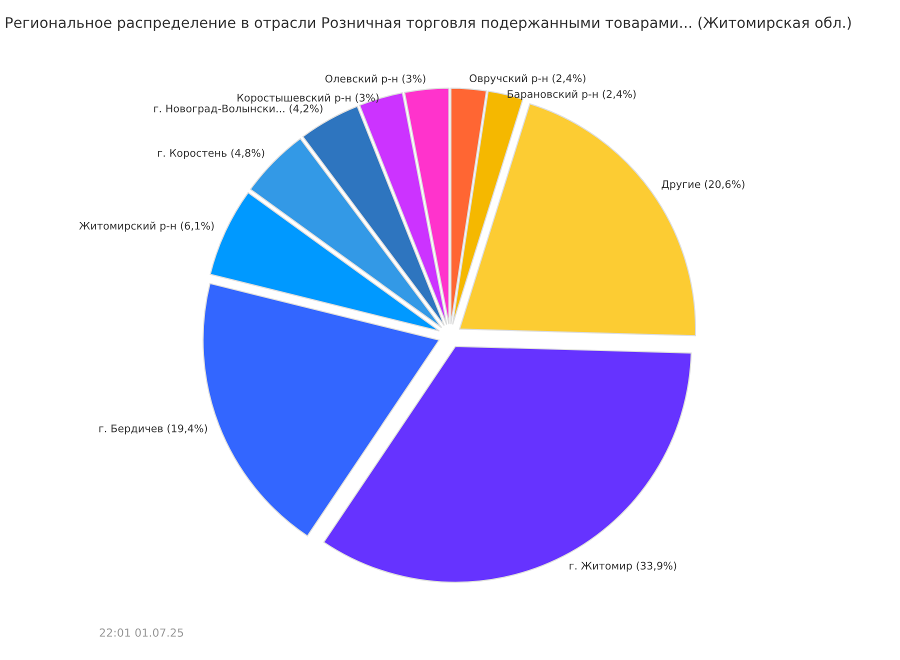  Describe the element at coordinates (375, 79) in the screenshot. I see `slice-label: Олевский р-н (3%)` at that location.